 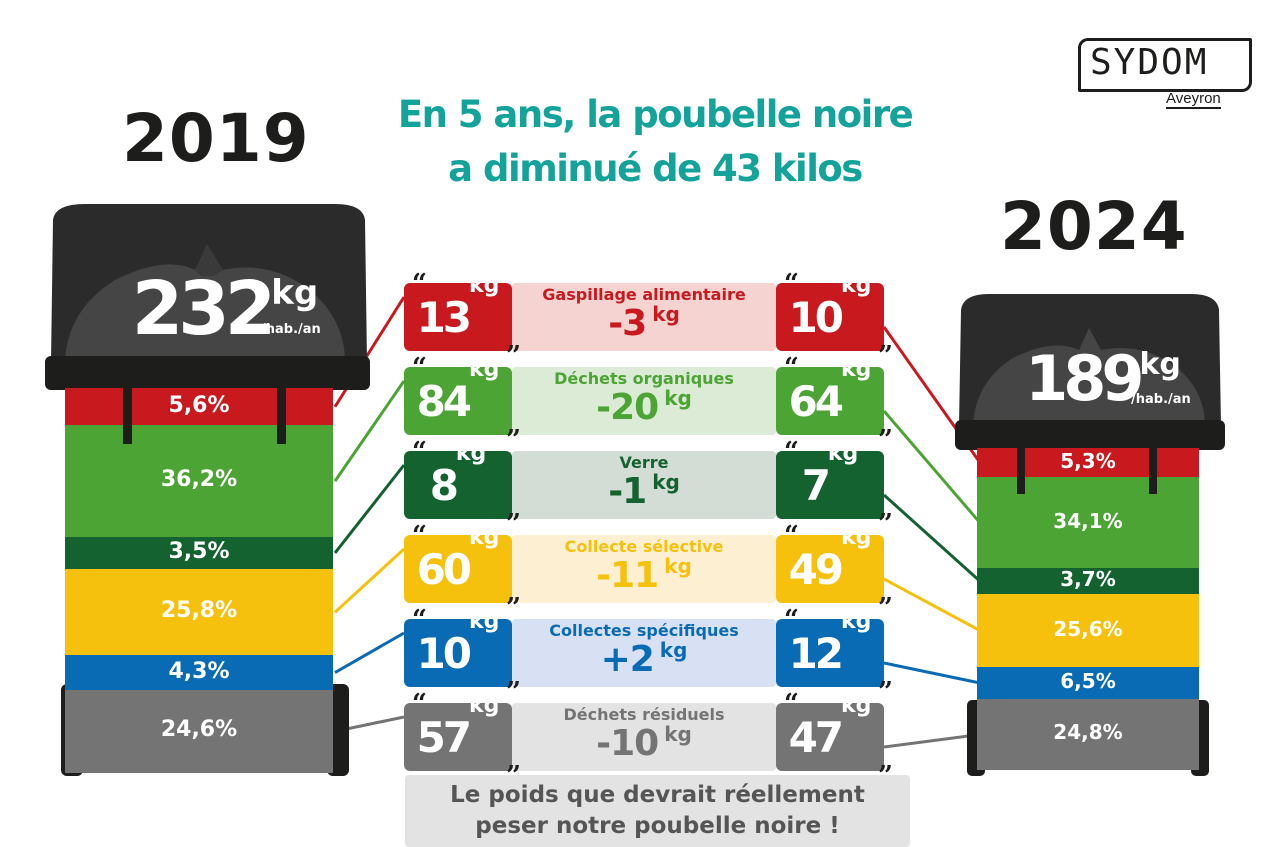 What do you see at coordinates (1088, 630) in the screenshot?
I see `bin-2024-segment-3: 25,6%` at bounding box center [1088, 630].